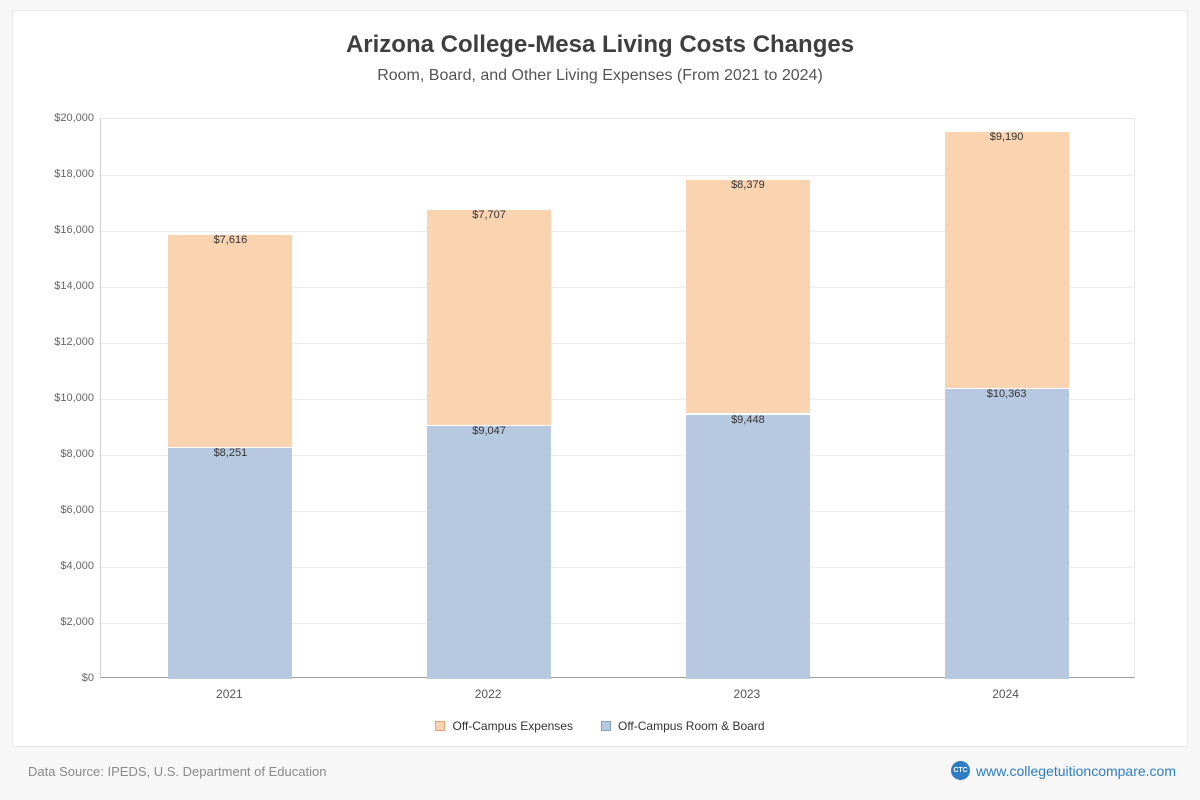  I want to click on bar-label-expenses-2024: $9,190, so click(1006, 136).